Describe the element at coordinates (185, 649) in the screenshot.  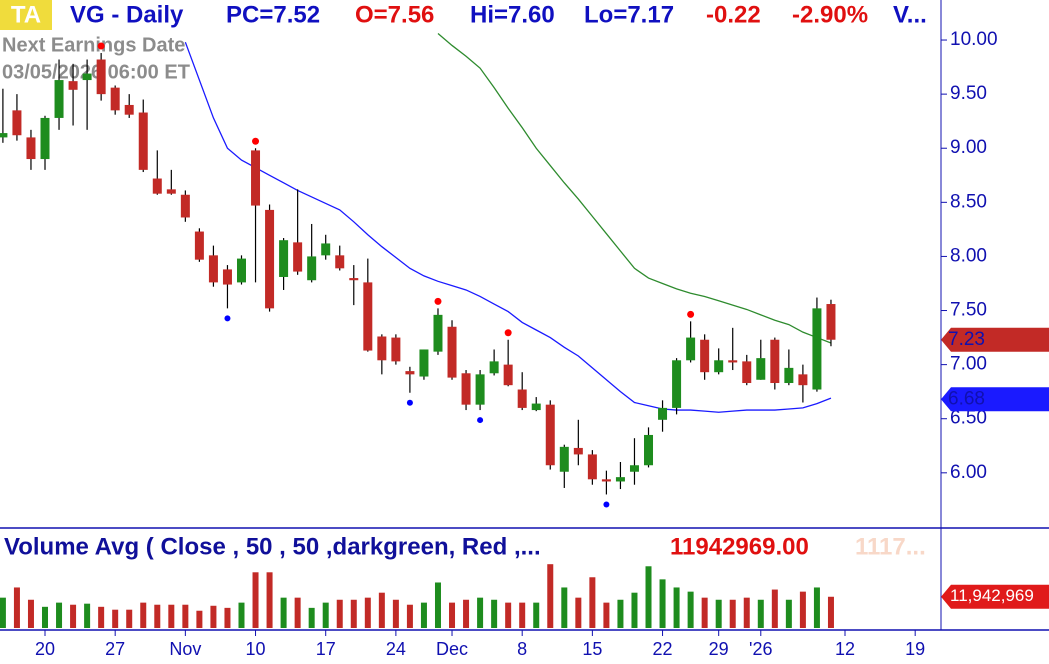
I see `x-tick-label: Nov` at that location.